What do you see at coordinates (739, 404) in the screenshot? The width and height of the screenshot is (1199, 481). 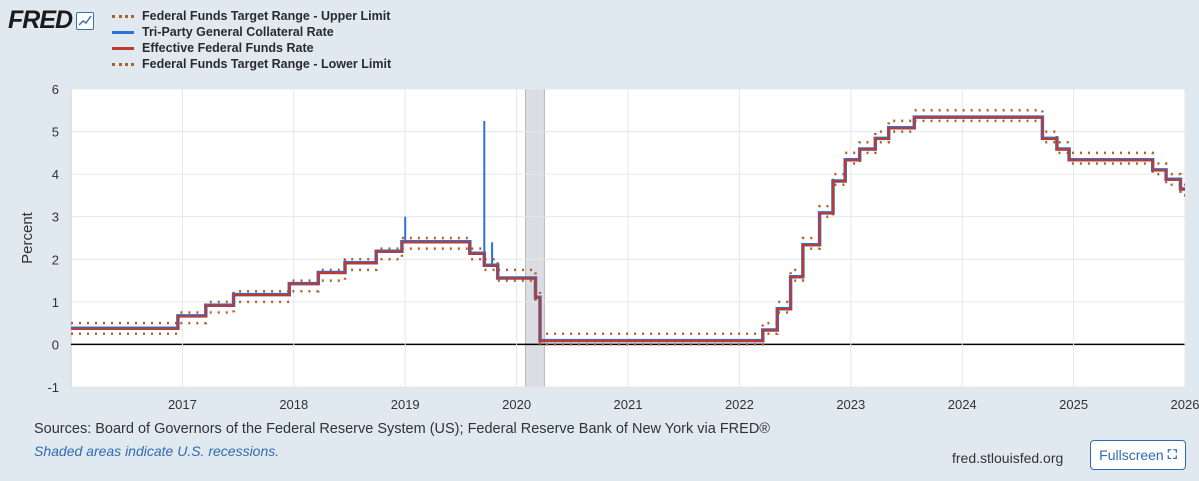 I see `x-tick-label-2022: 2022` at bounding box center [739, 404].